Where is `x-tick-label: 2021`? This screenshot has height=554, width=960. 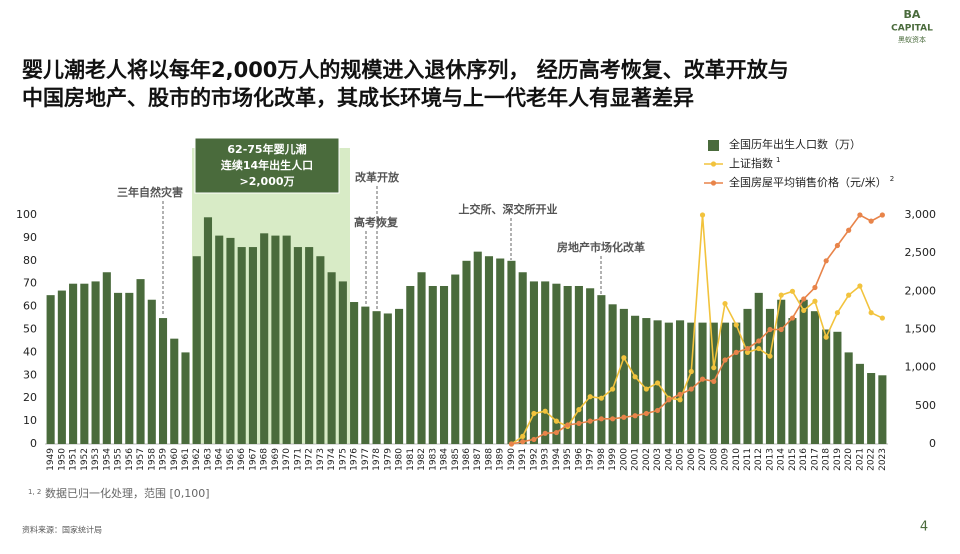
x-tick-label: 2021 is located at coordinates (860, 459).